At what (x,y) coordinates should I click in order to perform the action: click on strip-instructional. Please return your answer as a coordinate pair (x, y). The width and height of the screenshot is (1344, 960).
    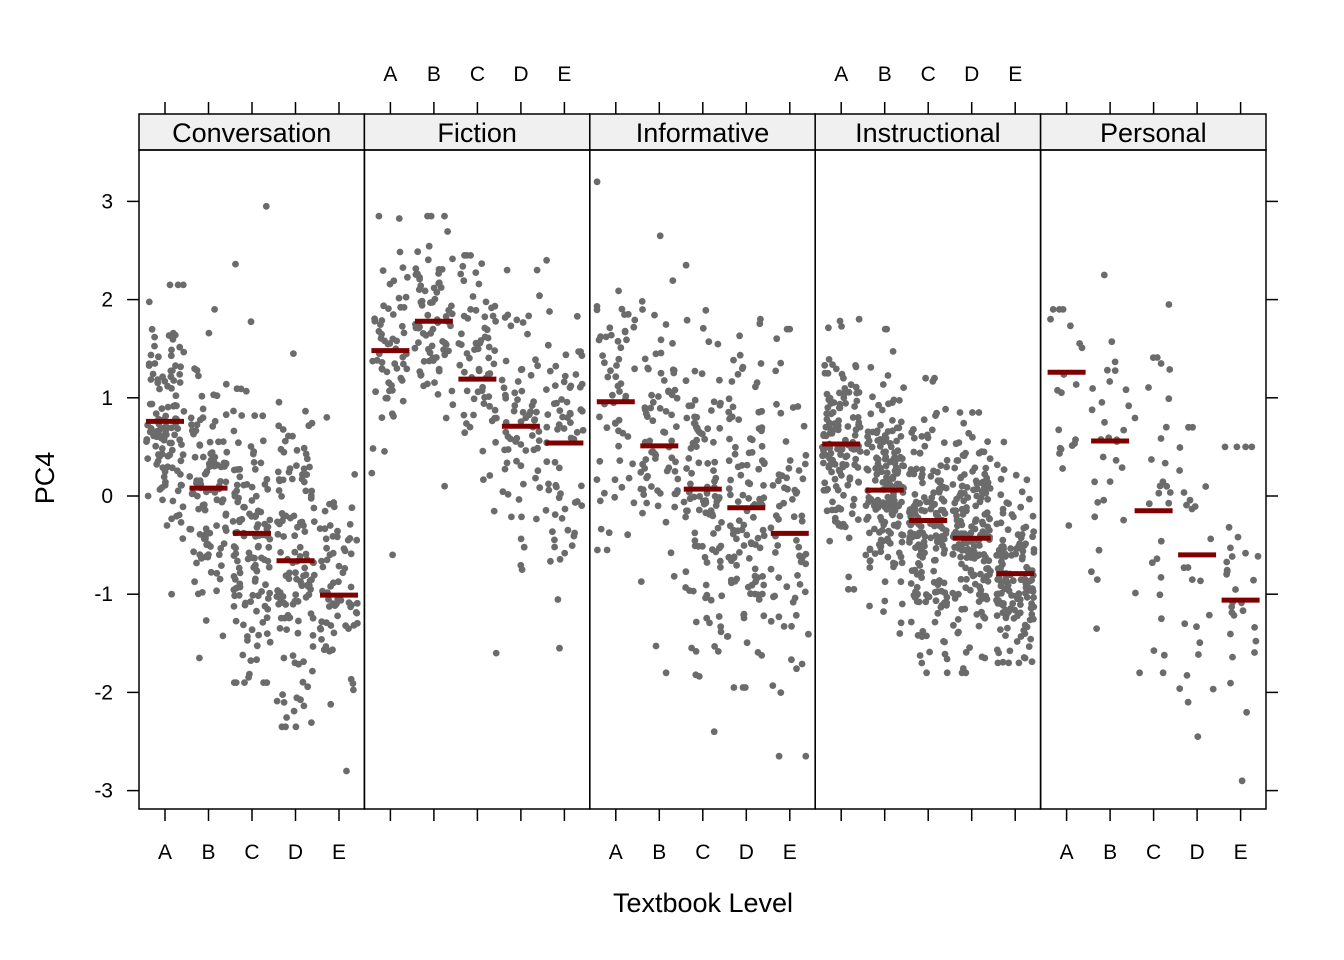
    Looking at the image, I should click on (928, 132).